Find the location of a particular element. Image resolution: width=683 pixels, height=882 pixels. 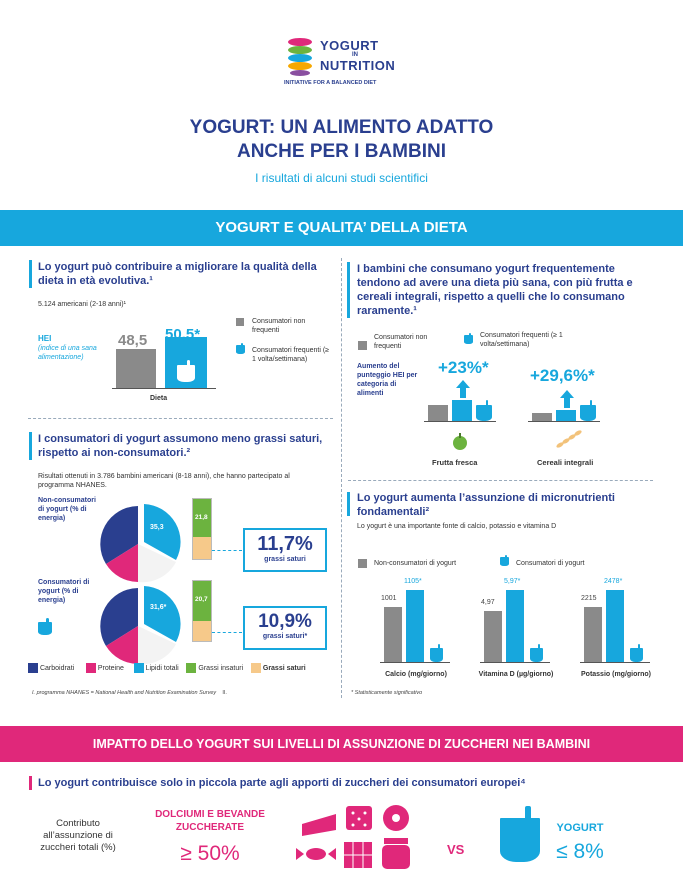

legend-item: Grassi saturi is located at coordinates (284, 668).